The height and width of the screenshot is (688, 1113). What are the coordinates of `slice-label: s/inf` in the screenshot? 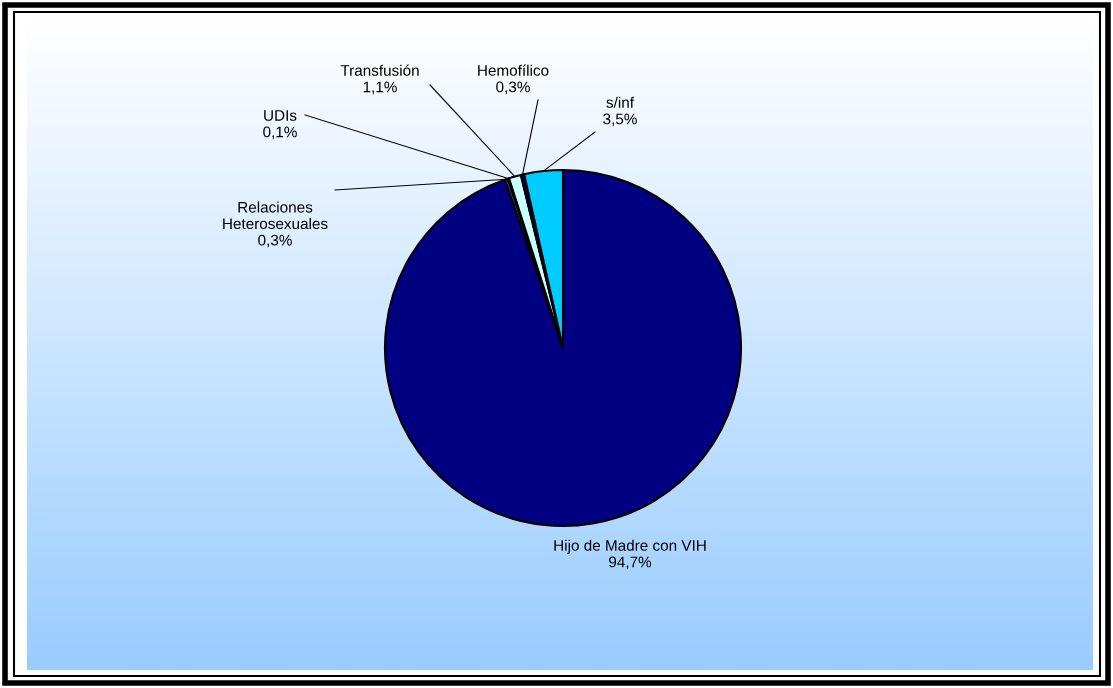 It's located at (620, 102).